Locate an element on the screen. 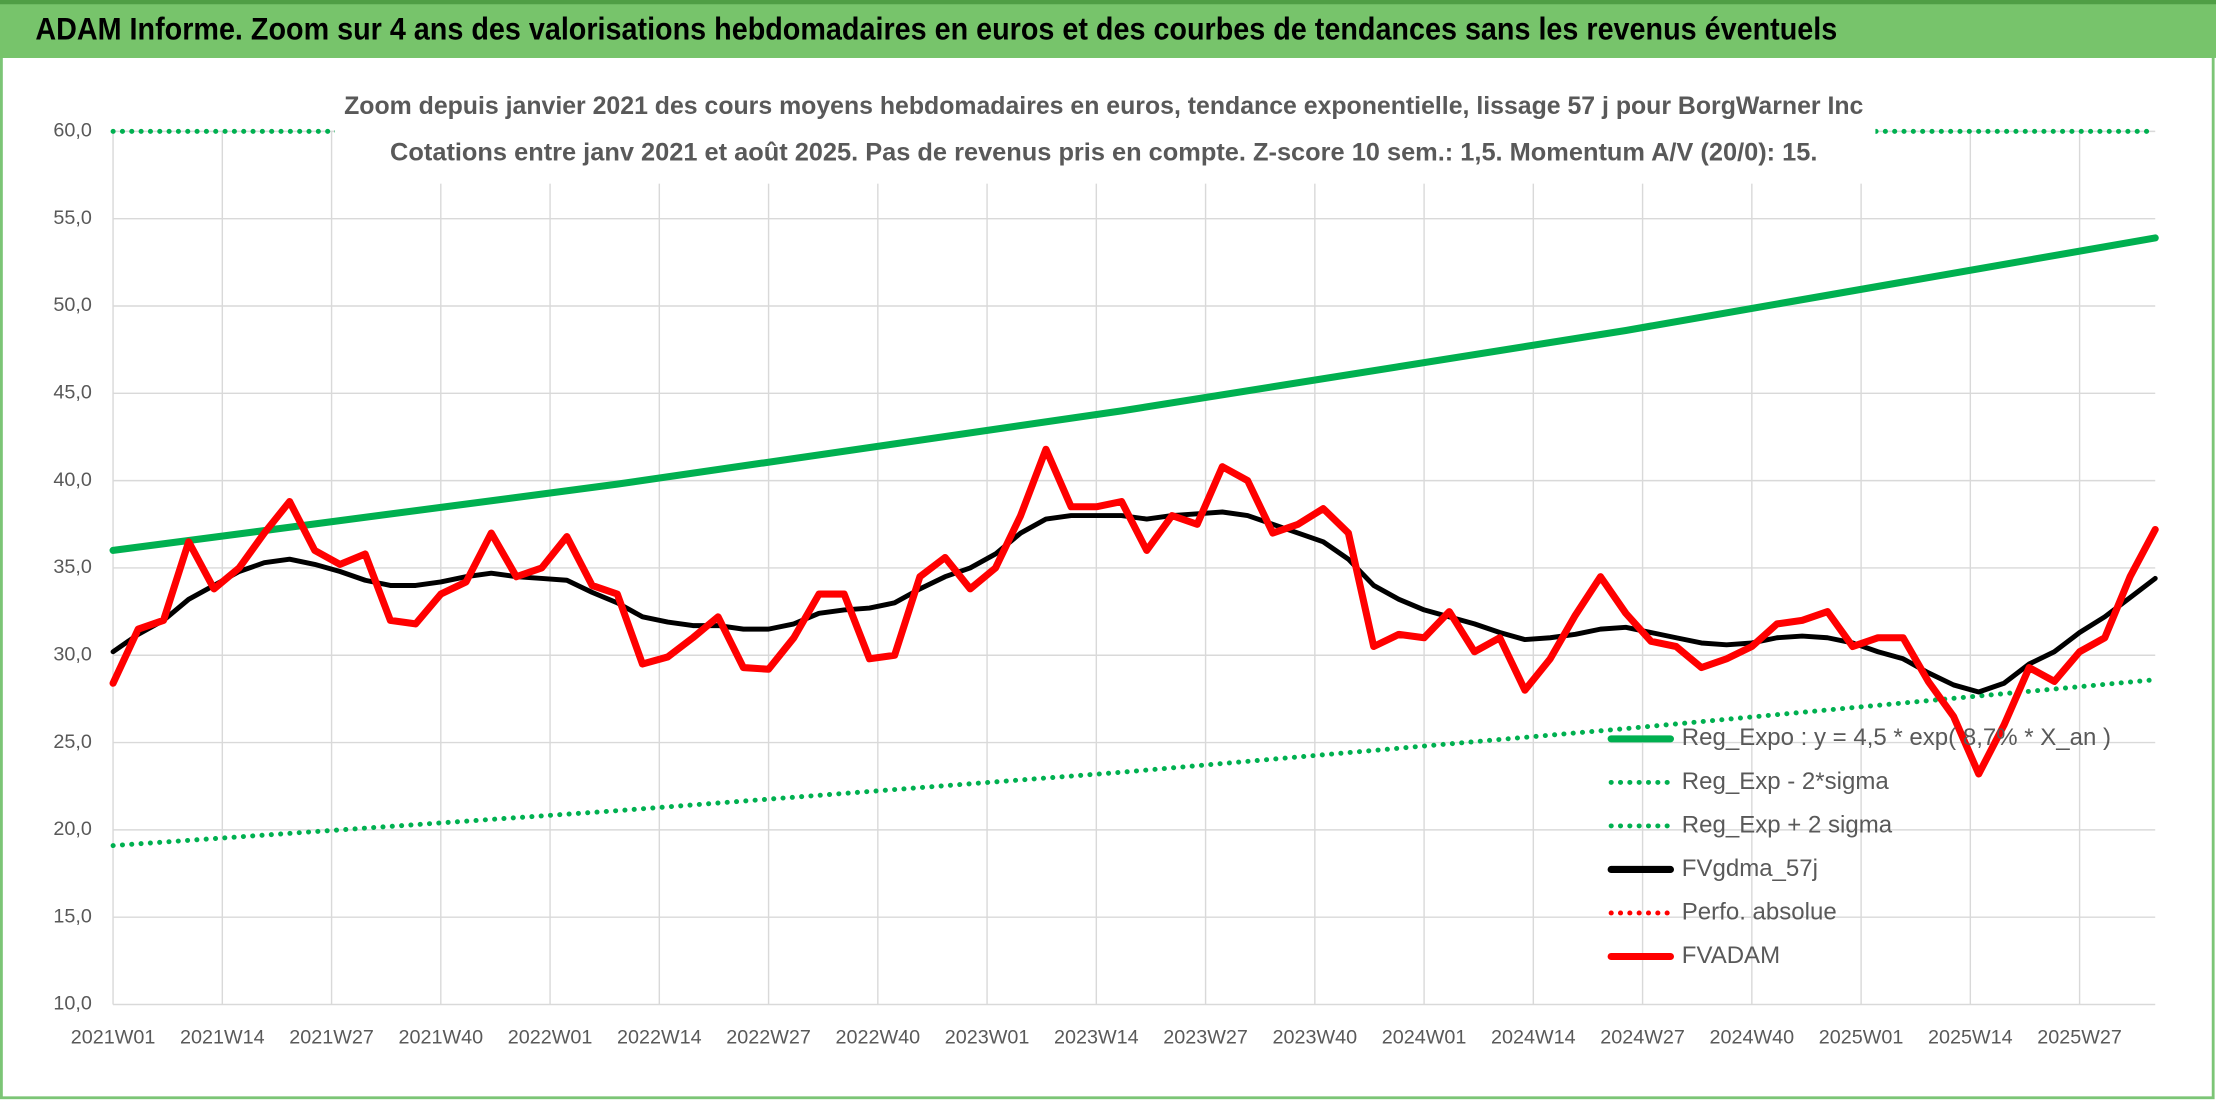 The image size is (2216, 1102). header-border is located at coordinates (1108, 2).